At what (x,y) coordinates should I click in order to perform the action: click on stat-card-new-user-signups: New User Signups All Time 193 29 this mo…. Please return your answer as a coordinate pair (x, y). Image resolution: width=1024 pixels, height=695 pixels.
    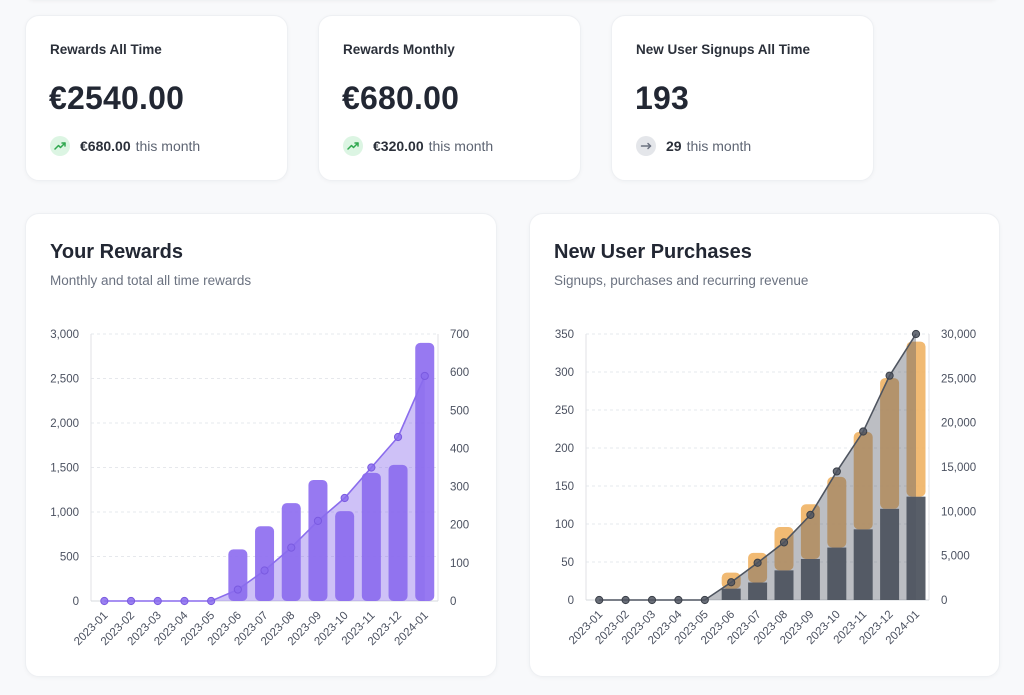
    Looking at the image, I should click on (742, 98).